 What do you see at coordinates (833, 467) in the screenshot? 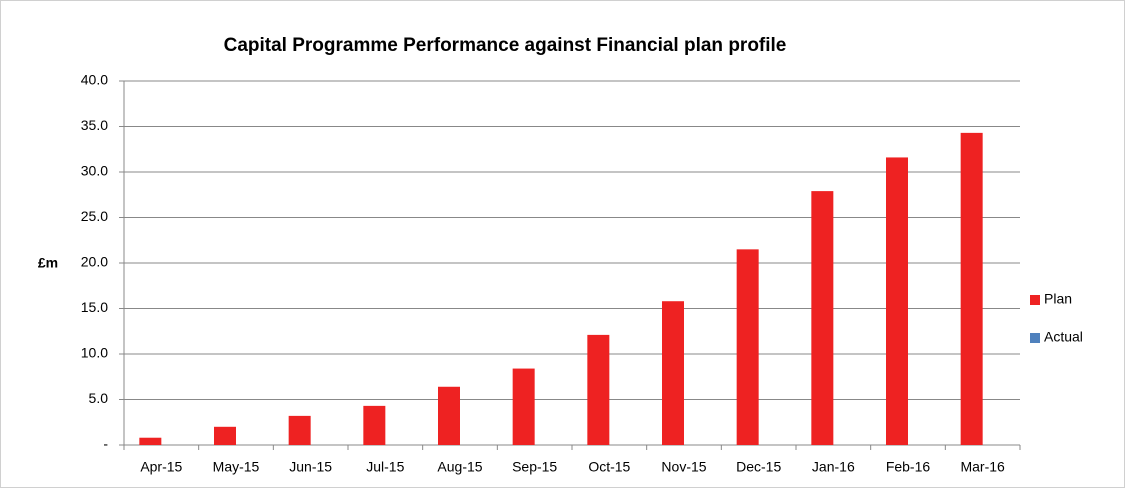
I see `x-tick-label: Jan-16` at bounding box center [833, 467].